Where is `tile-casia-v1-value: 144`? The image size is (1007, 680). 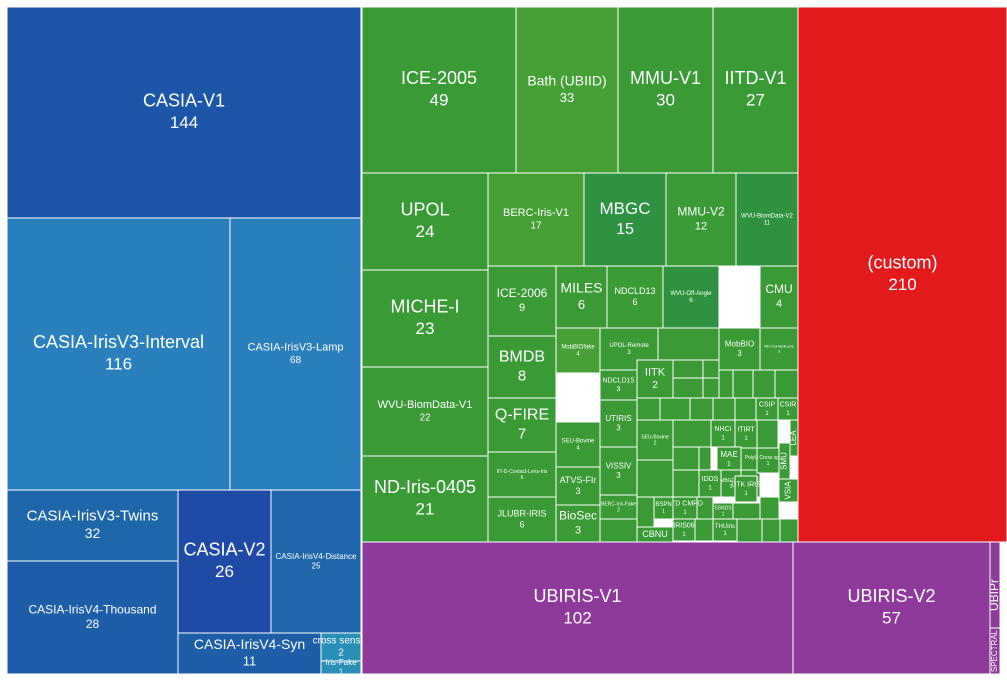 tile-casia-v1-value: 144 is located at coordinates (184, 122).